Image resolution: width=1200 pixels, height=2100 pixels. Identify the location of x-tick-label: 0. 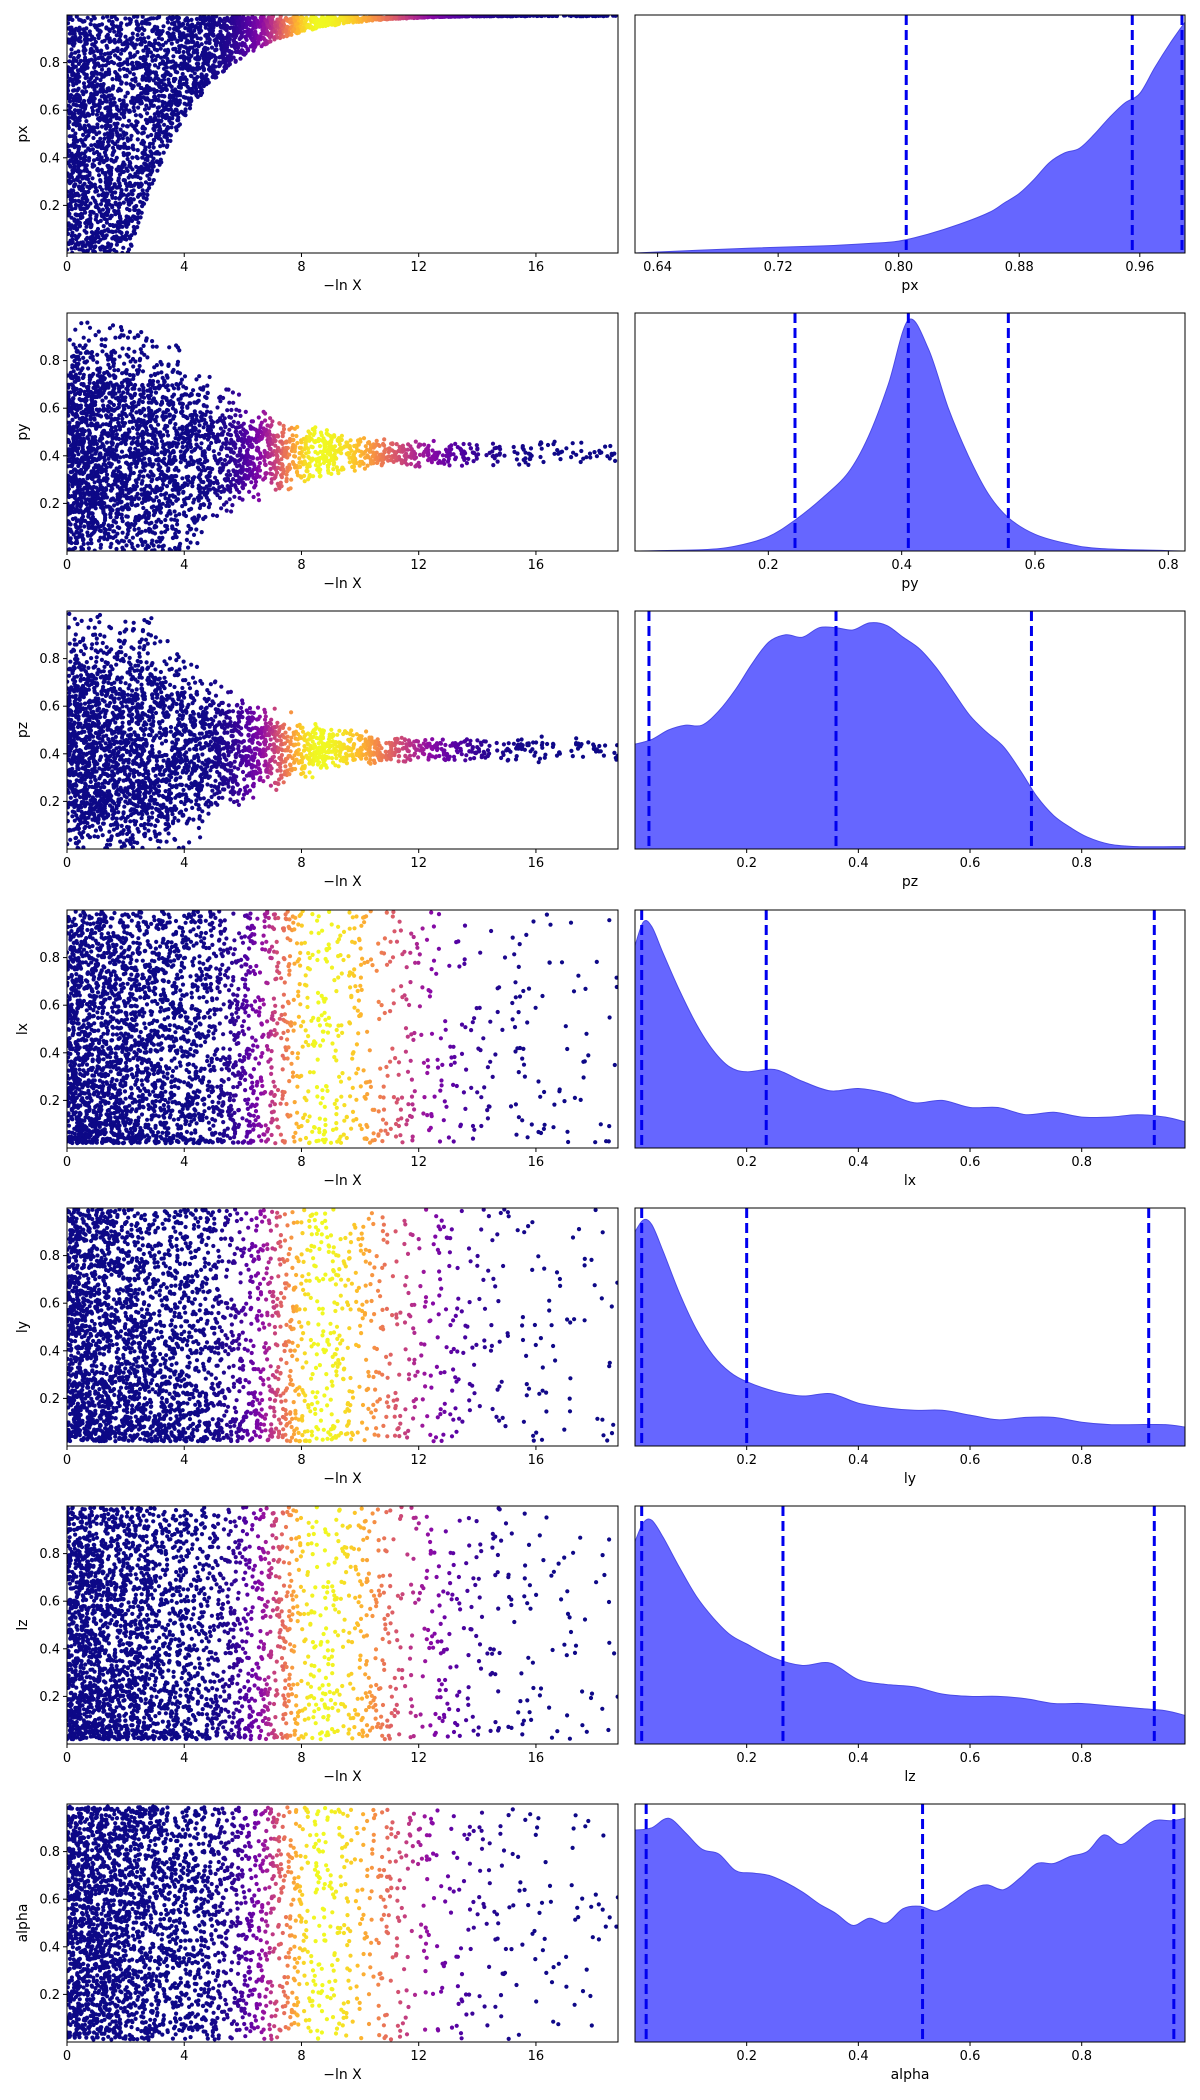
(67, 267).